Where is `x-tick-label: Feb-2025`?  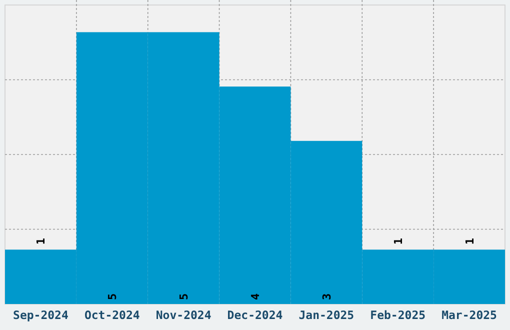
x-tick-label: Feb-2025 is located at coordinates (398, 315).